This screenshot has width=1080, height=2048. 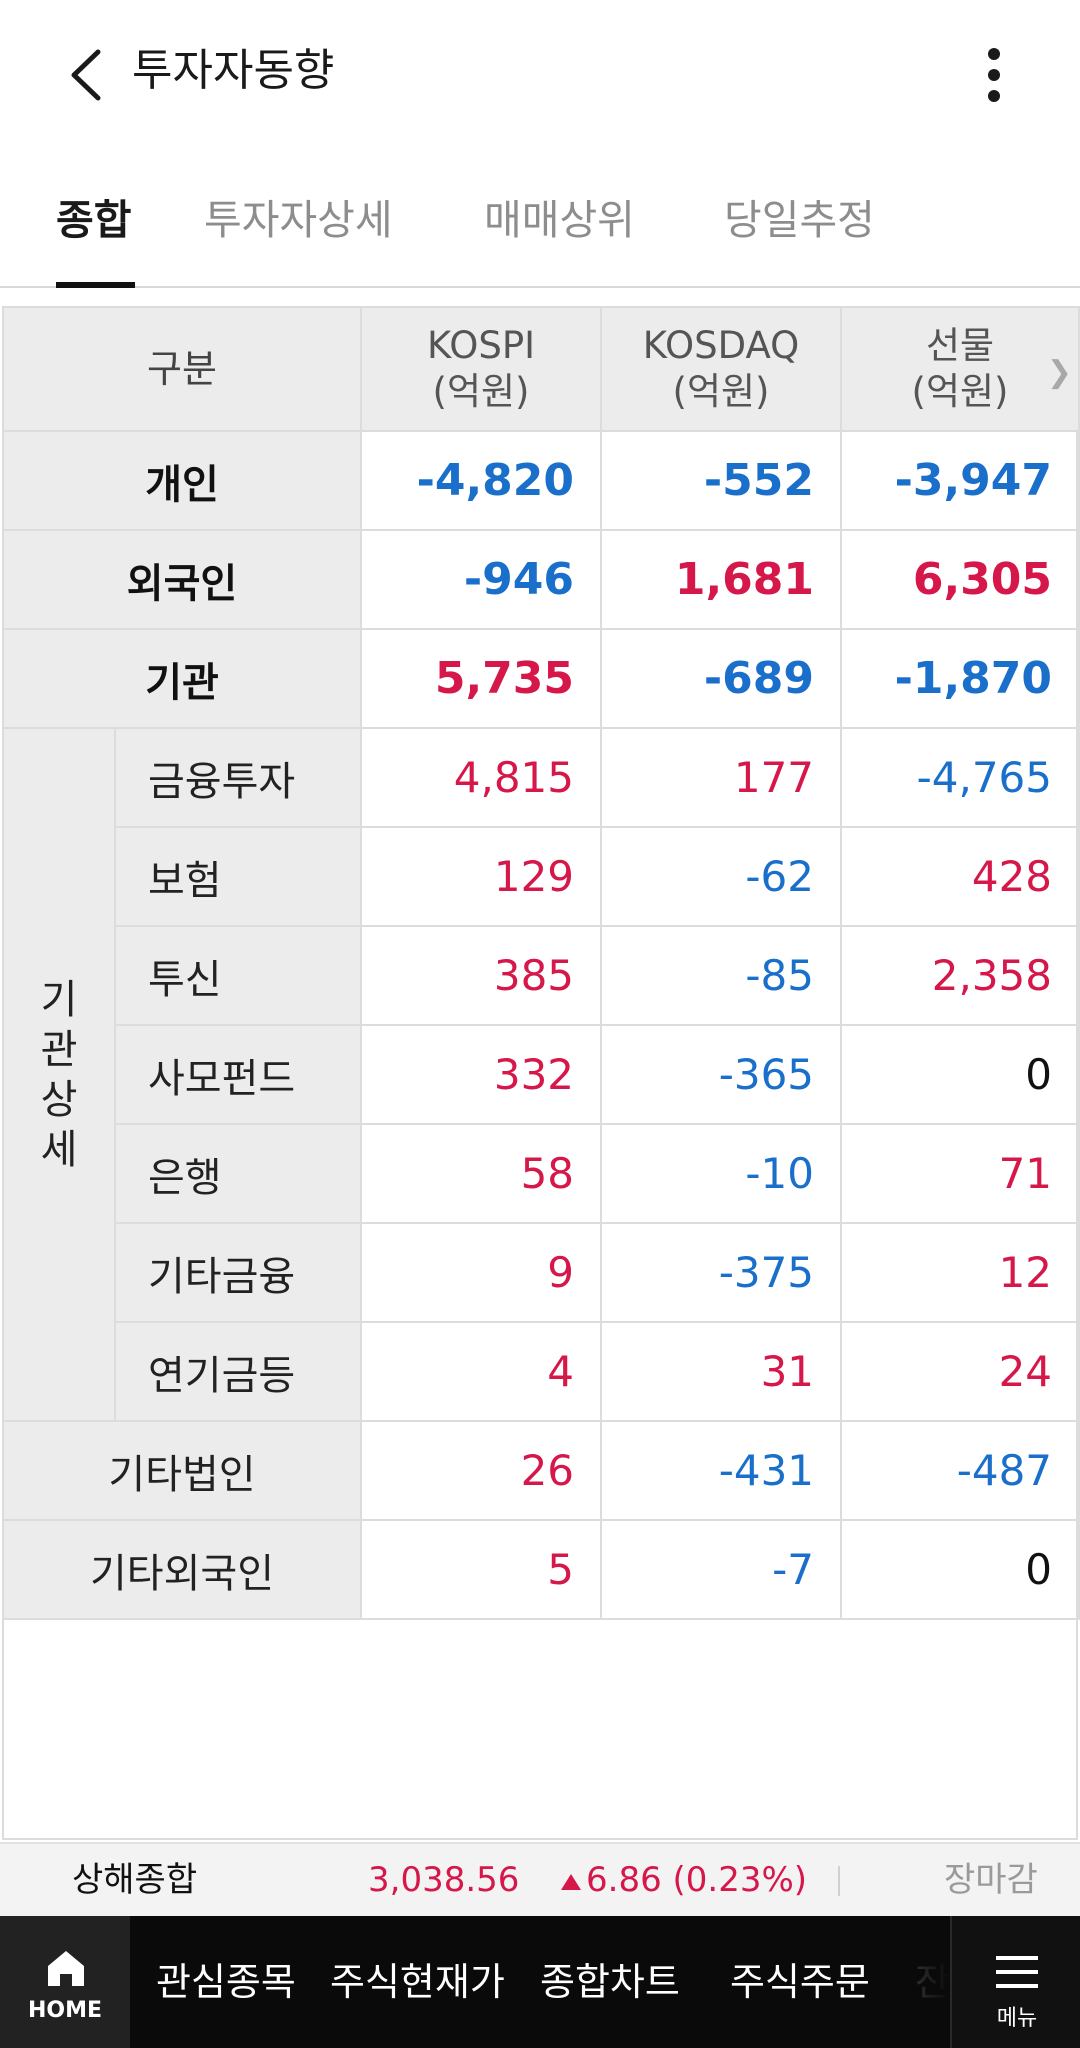 I want to click on tab-investor-detail: 투자자상세, so click(x=298, y=220).